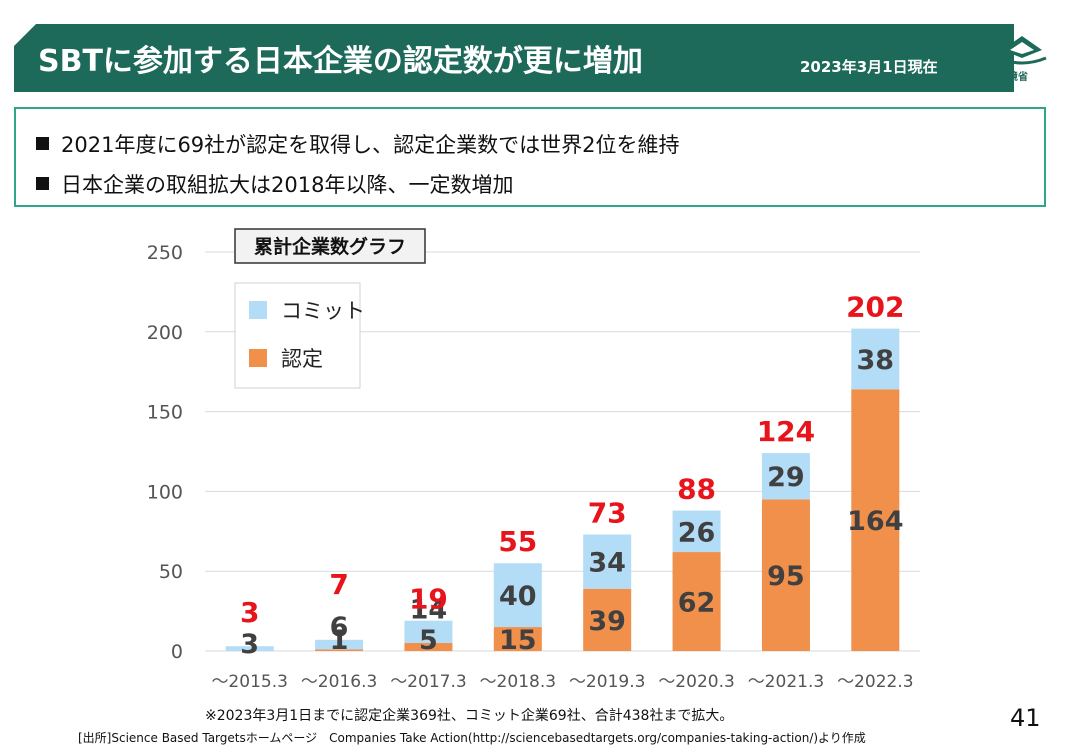  What do you see at coordinates (249, 612) in the screenshot?
I see `data-label-total: 3` at bounding box center [249, 612].